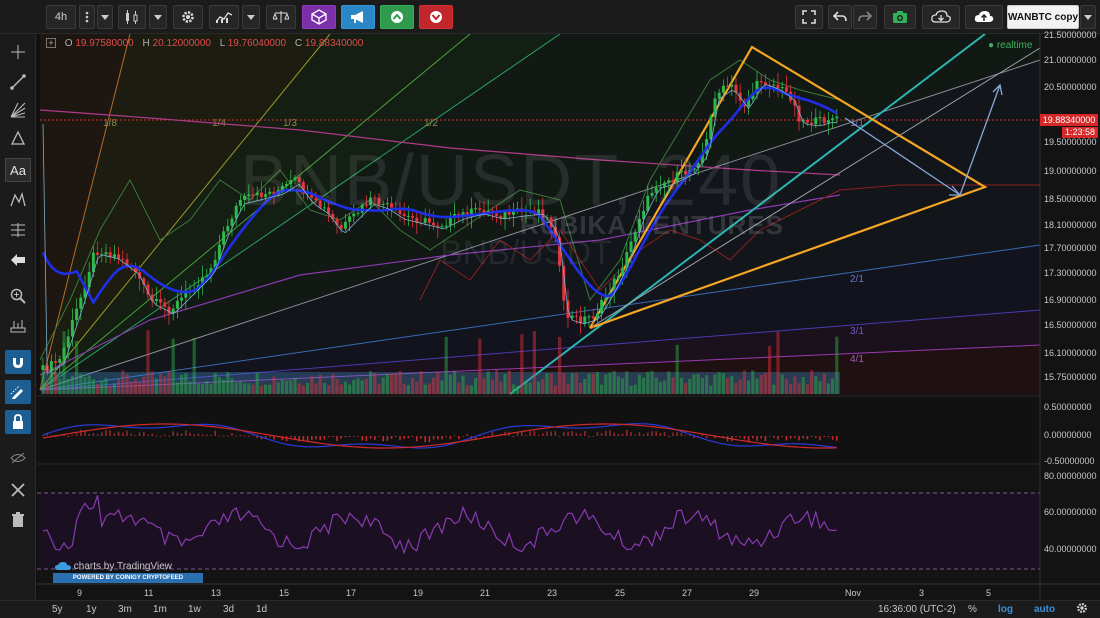  What do you see at coordinates (809, 17) in the screenshot?
I see `fullscreen-icon` at bounding box center [809, 17].